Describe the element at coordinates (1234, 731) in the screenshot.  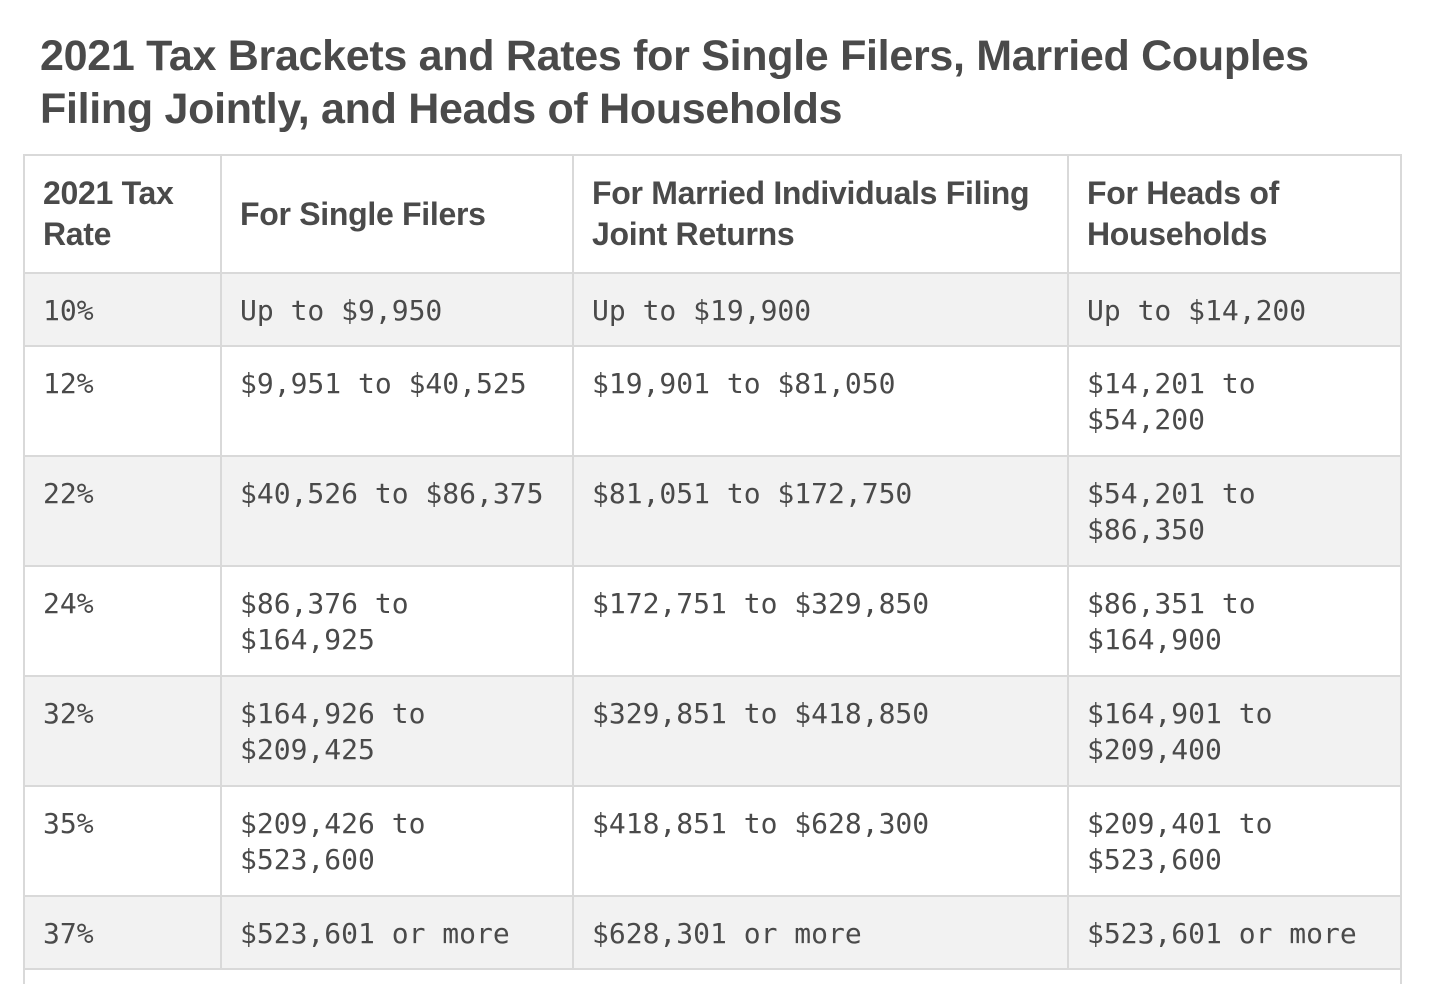
I see `cell-heads-of-households: $164,901 to $209,400` at that location.